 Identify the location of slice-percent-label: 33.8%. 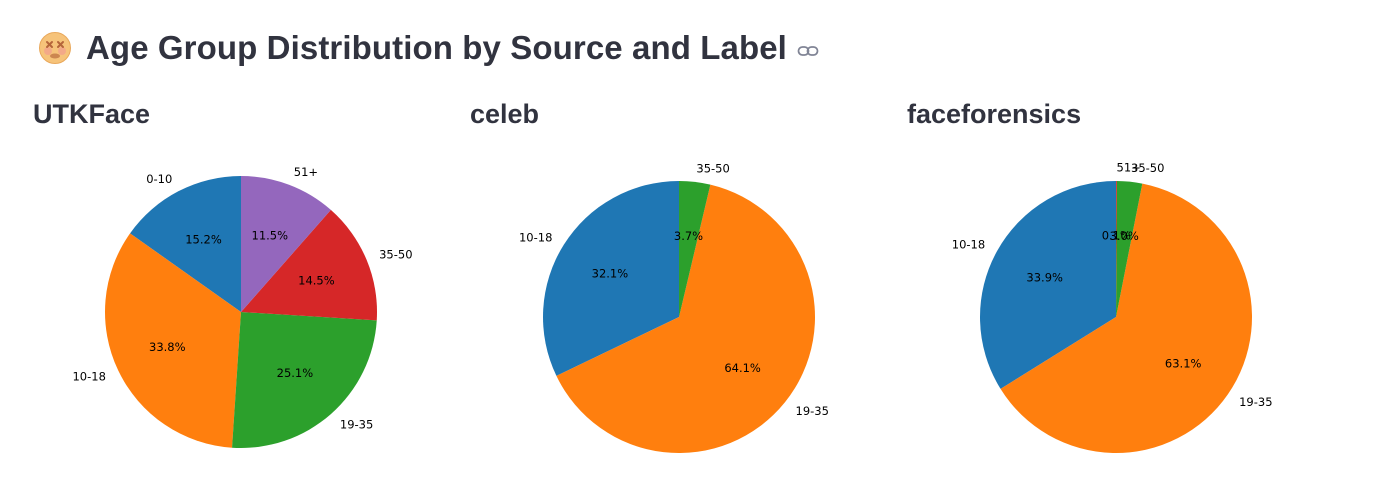
(167, 347).